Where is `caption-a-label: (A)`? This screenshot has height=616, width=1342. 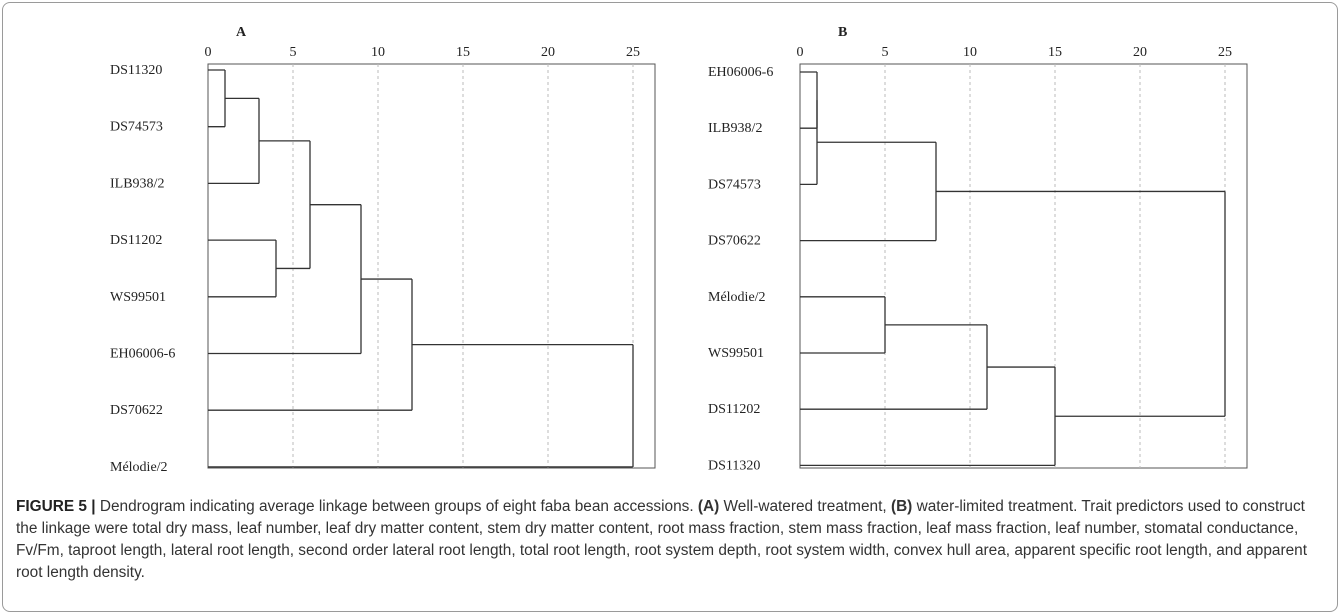
caption-a-label: (A) is located at coordinates (708, 506).